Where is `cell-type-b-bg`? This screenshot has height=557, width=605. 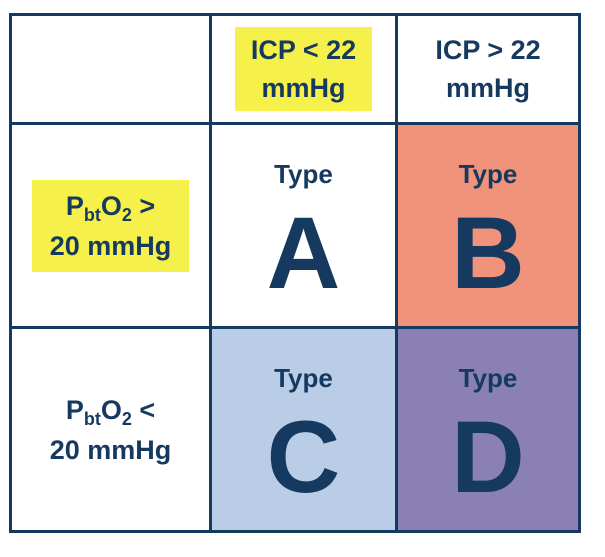 cell-type-b-bg is located at coordinates (488, 225).